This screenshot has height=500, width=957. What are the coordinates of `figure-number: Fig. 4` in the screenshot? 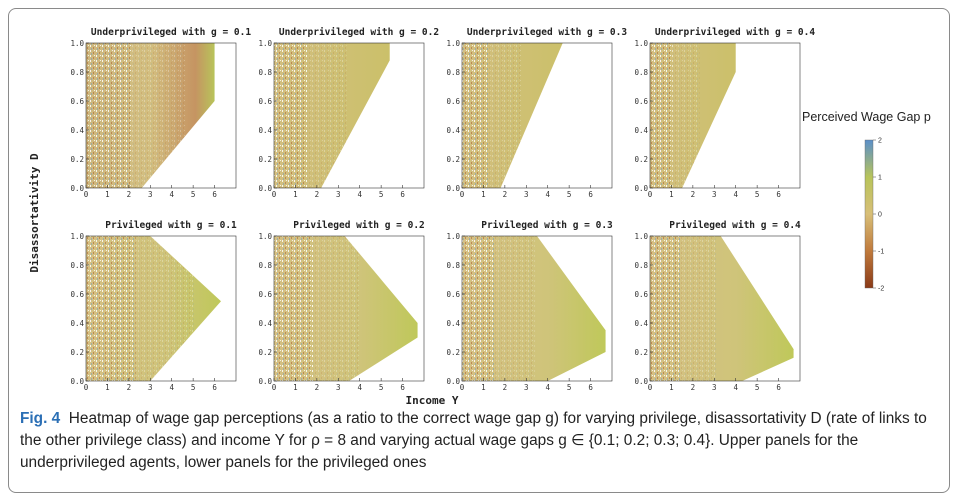 It's located at (40, 418).